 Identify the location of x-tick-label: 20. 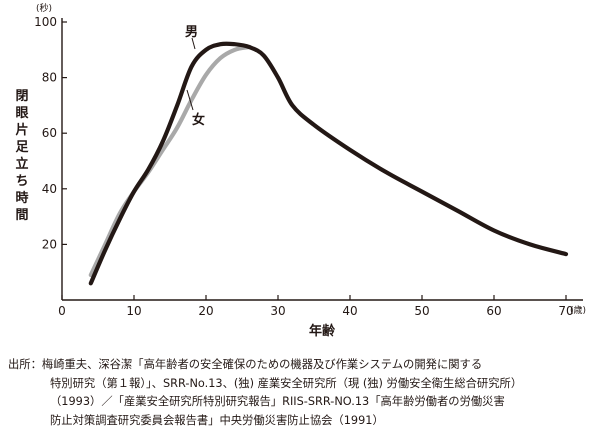
(205, 311).